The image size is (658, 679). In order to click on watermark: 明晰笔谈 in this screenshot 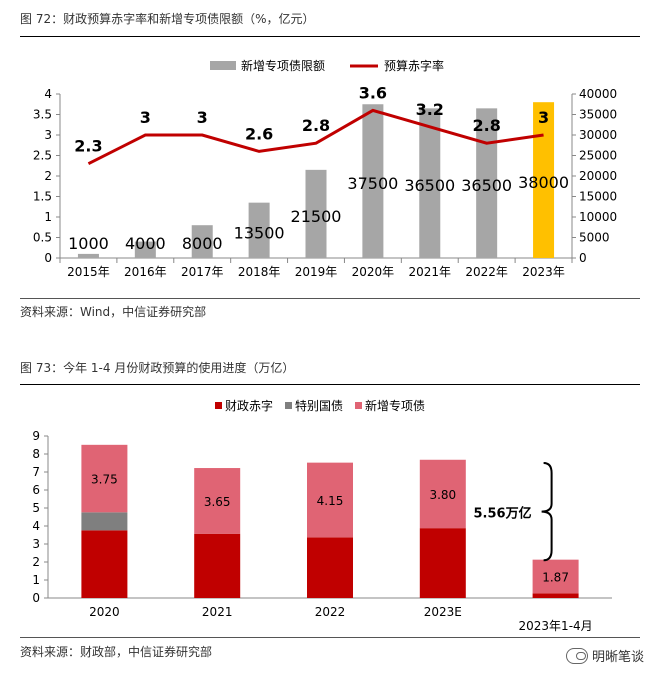, I will do `click(604, 655)`.